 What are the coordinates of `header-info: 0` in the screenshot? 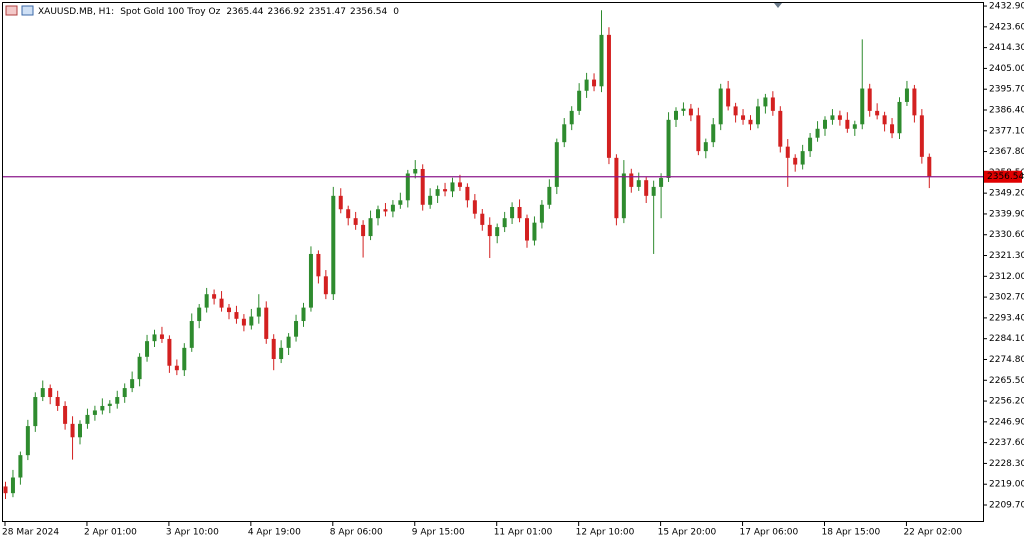 It's located at (396, 12).